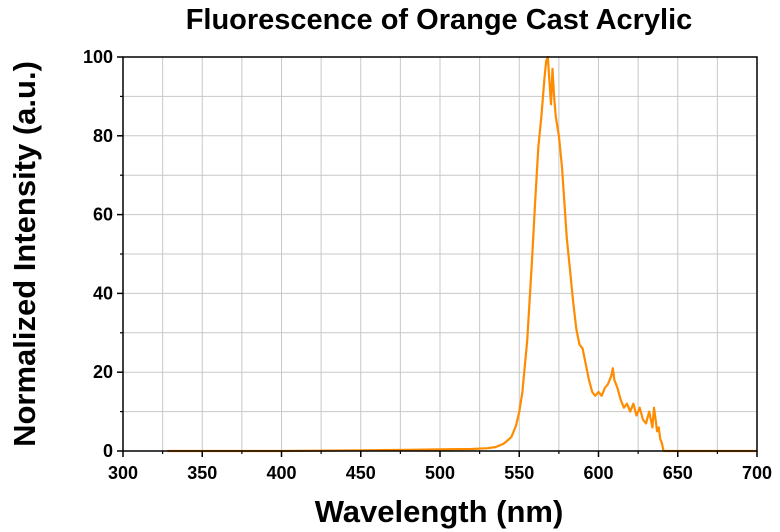 The height and width of the screenshot is (532, 780). I want to click on y-tick-label: 0, so click(108, 451).